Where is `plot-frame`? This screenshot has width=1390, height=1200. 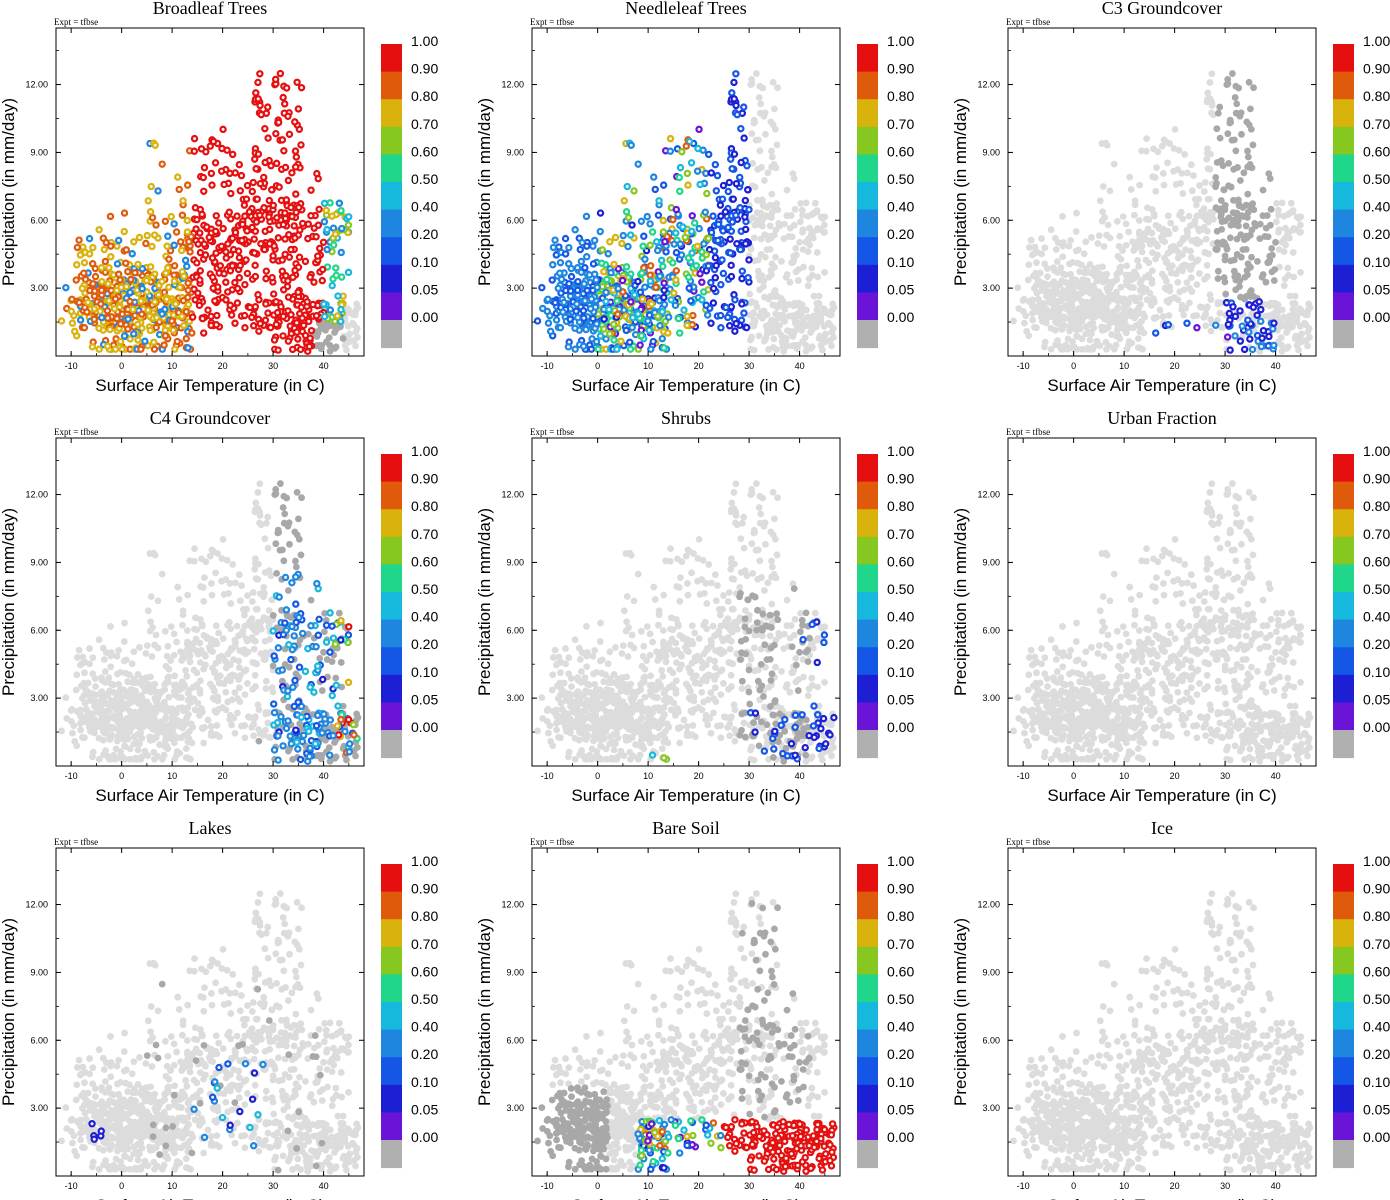 plot-frame is located at coordinates (210, 192).